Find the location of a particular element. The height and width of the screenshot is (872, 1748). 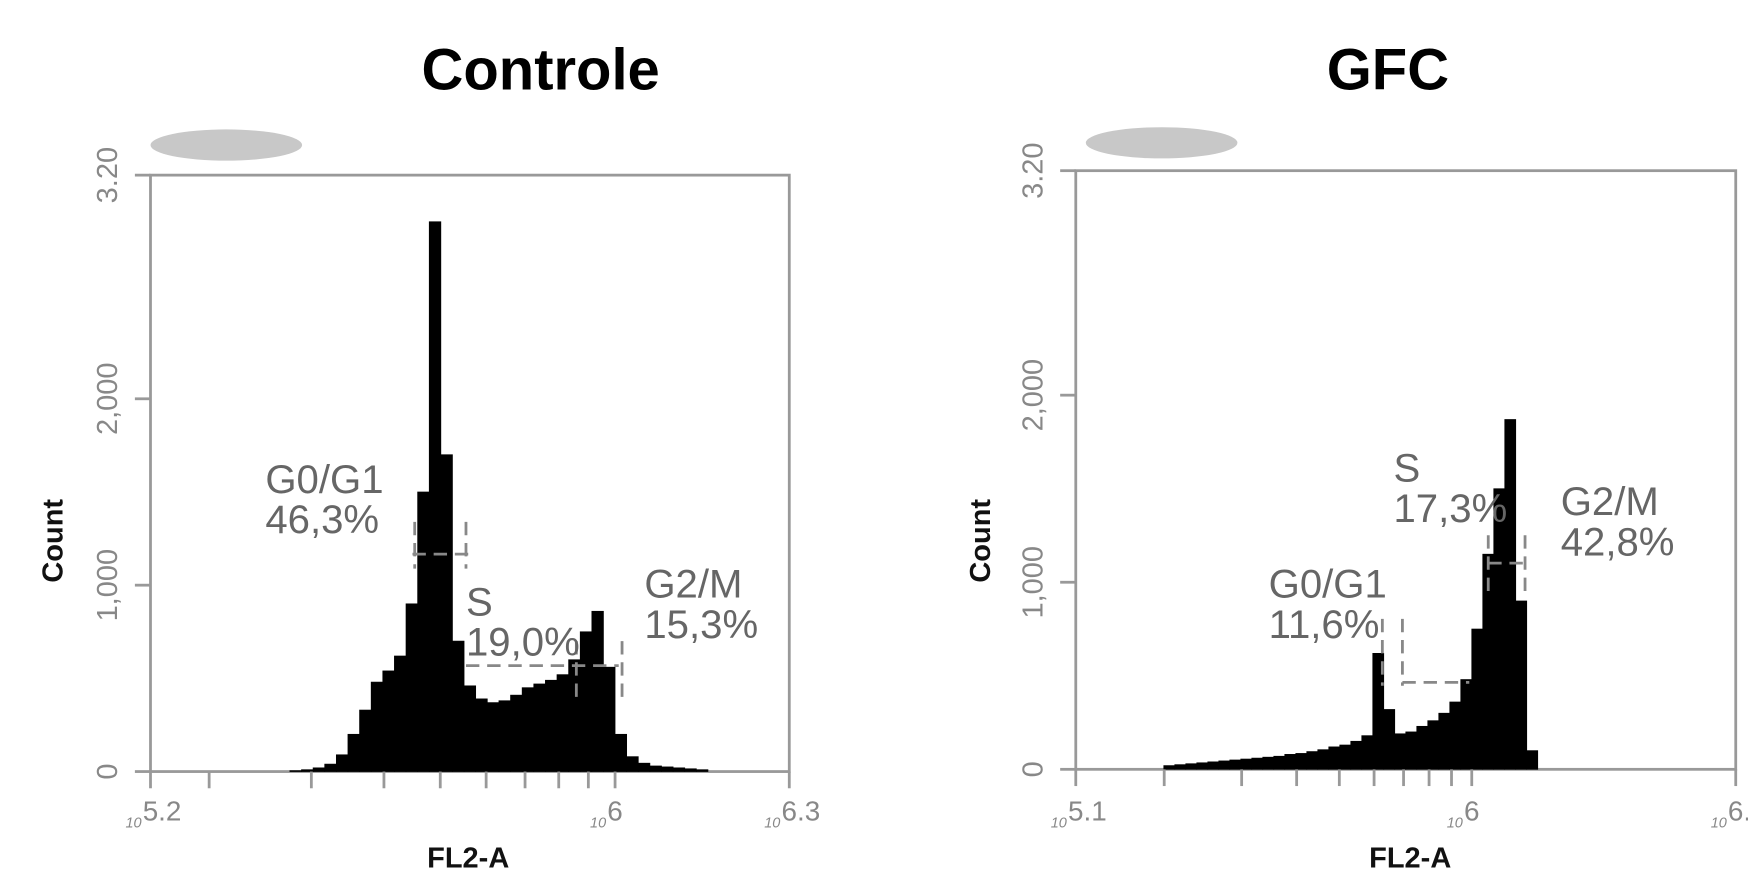

gate-percent: 42,8% is located at coordinates (1618, 541).